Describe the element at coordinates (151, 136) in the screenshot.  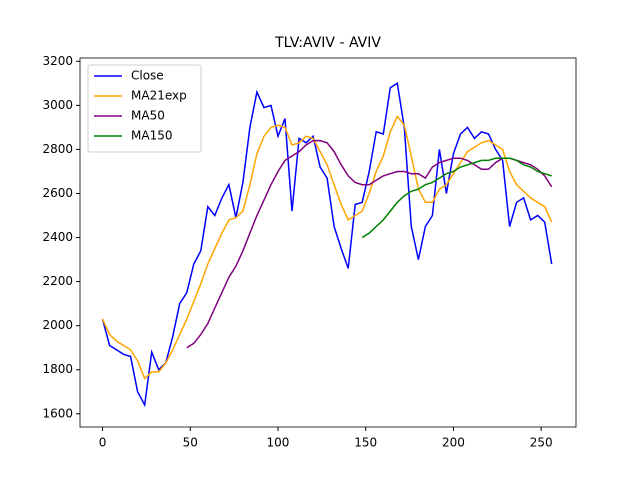
I see `legend-label: MA150` at that location.